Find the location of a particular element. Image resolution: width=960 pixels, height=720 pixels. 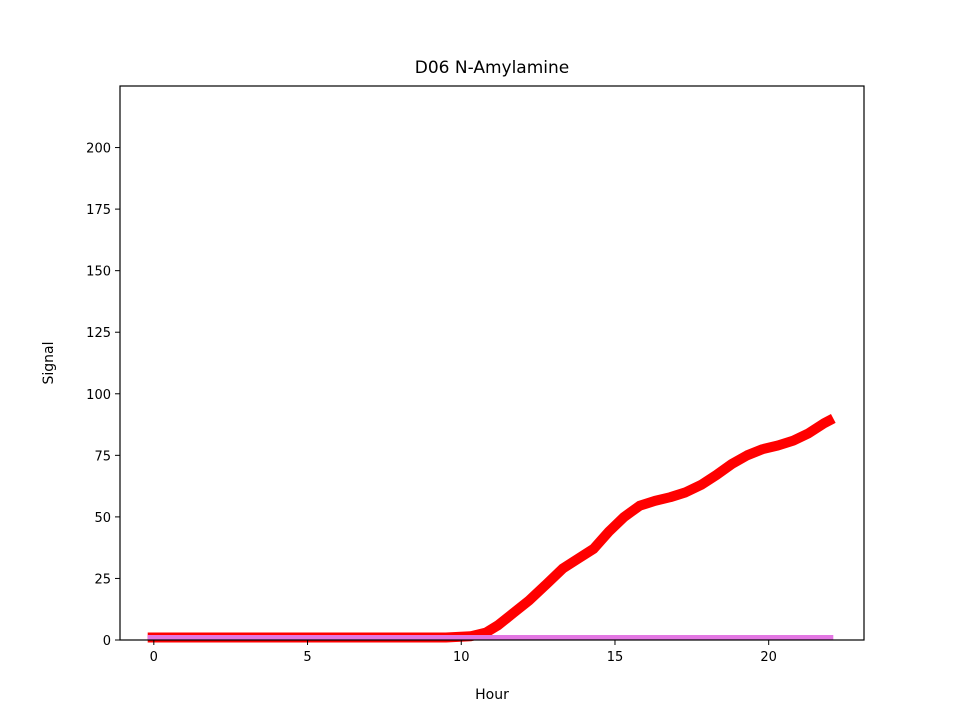

x-tick-label: 10 is located at coordinates (461, 657).